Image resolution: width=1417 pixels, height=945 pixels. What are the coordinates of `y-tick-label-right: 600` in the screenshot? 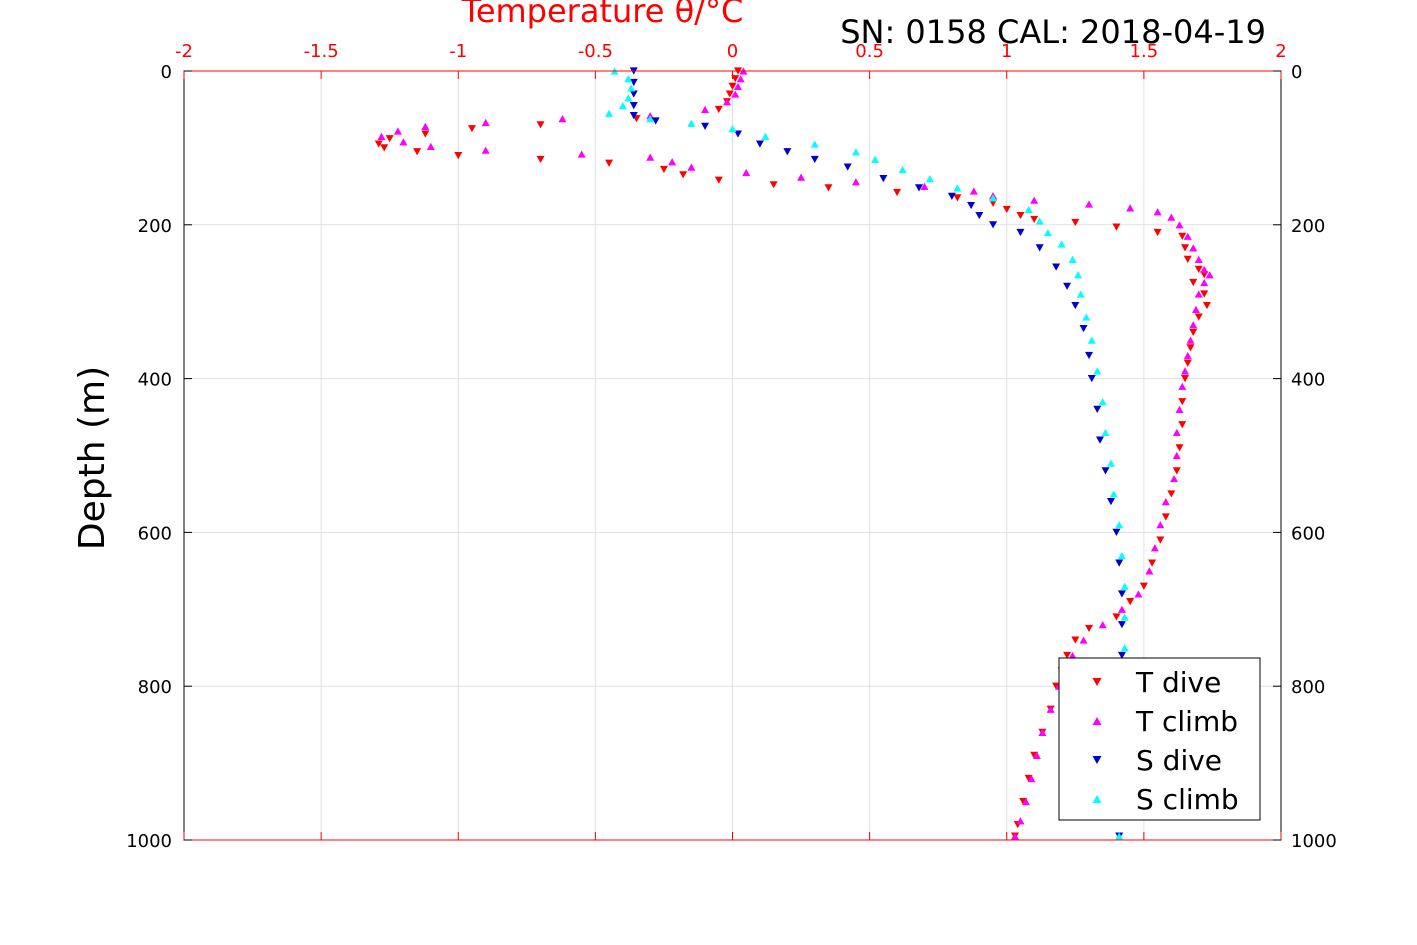 It's located at (1308, 533).